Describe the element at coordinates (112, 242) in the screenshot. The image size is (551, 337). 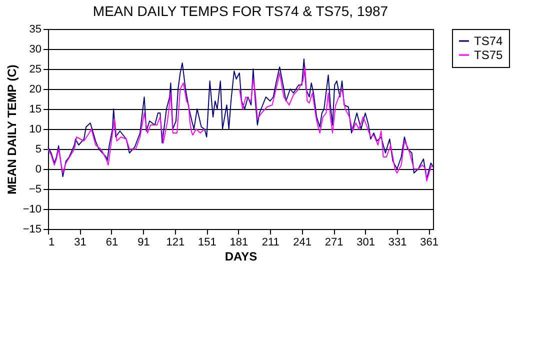
I see `x-tick-label: 61` at that location.